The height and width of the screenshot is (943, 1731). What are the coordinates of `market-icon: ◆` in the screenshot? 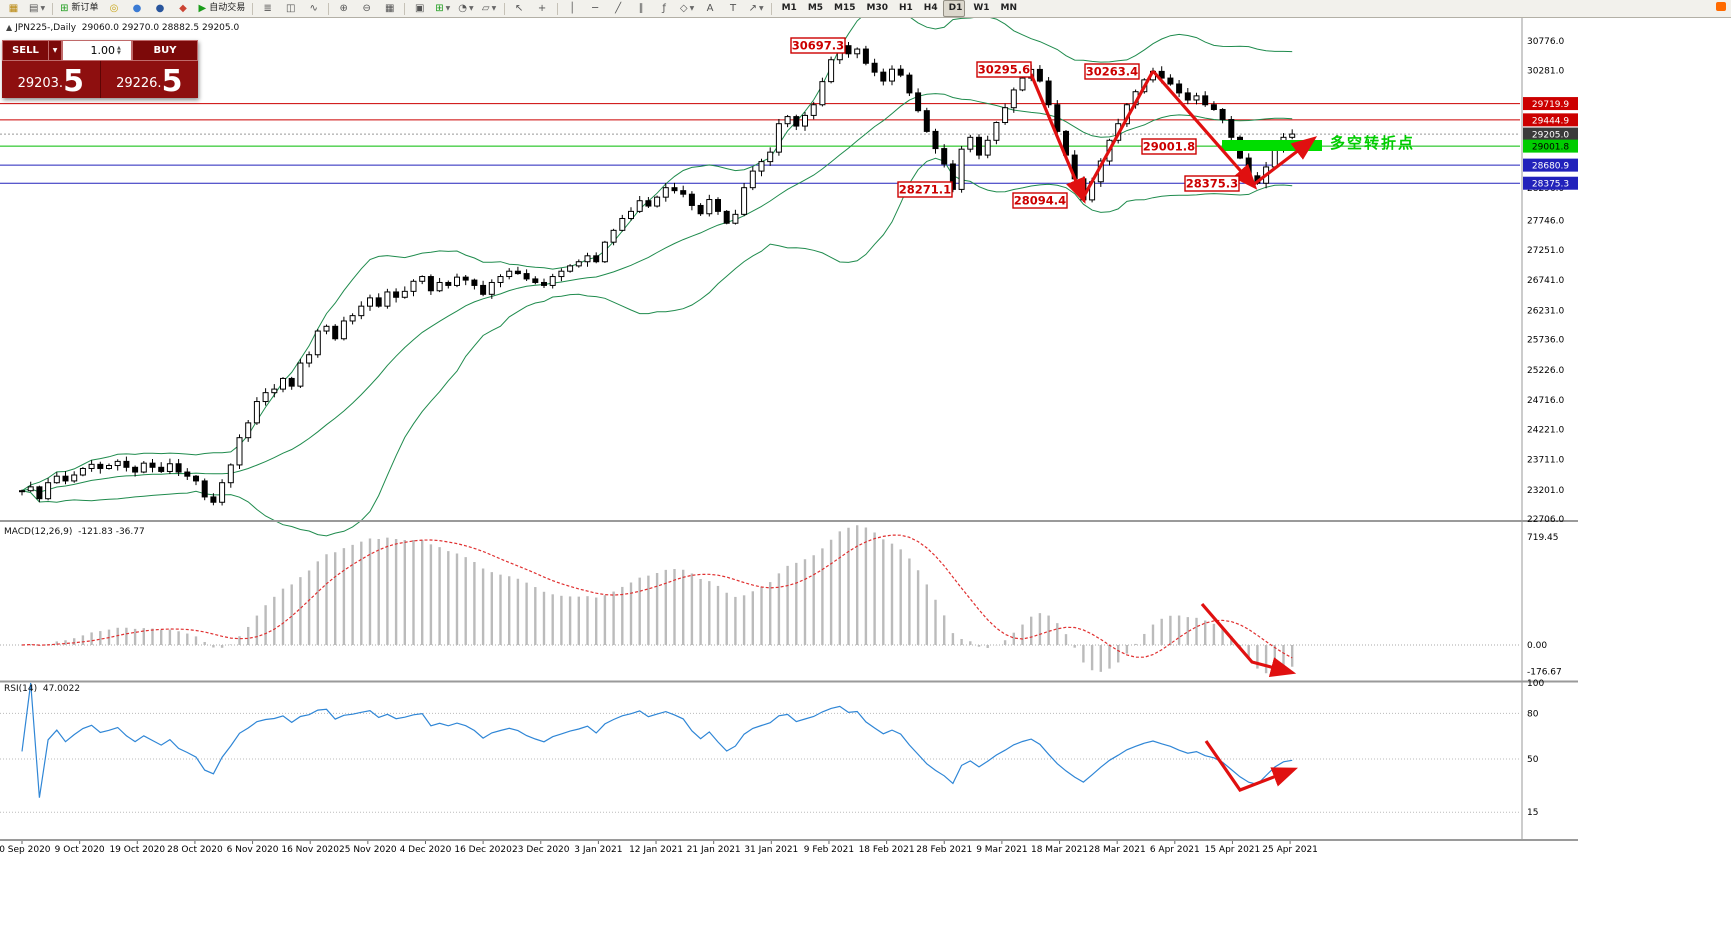 It's located at (183, 8).